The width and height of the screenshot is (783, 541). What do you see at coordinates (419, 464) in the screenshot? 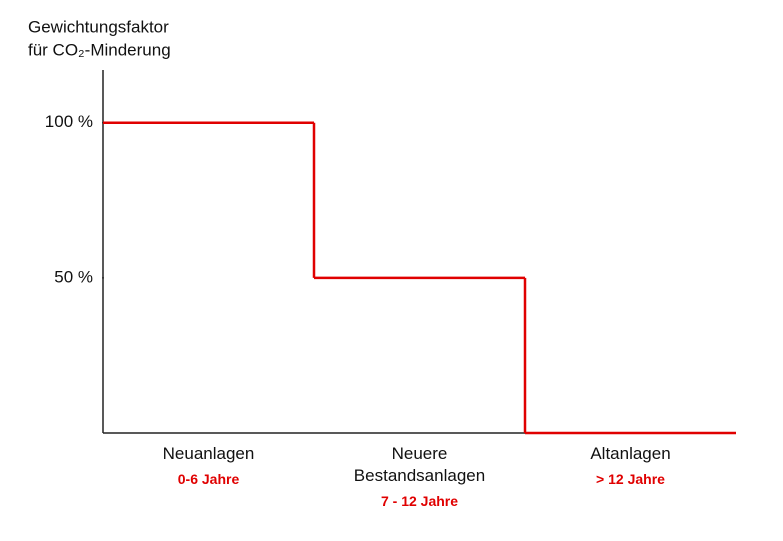
I see `x-tick-label: Neuere Bestandsanlagen` at bounding box center [419, 464].